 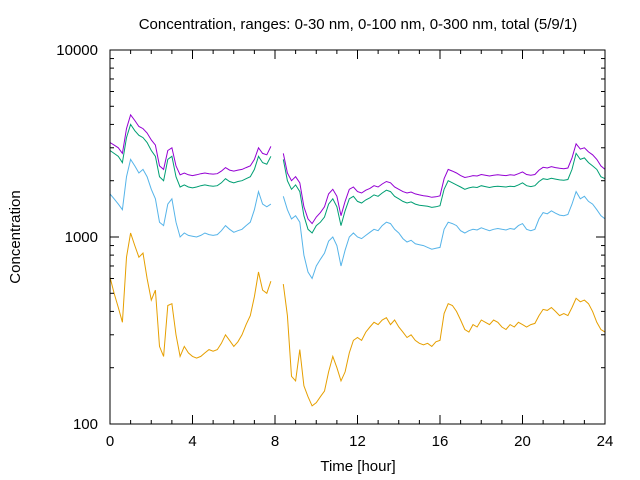 I want to click on x-tick-label: 0, so click(x=110, y=441).